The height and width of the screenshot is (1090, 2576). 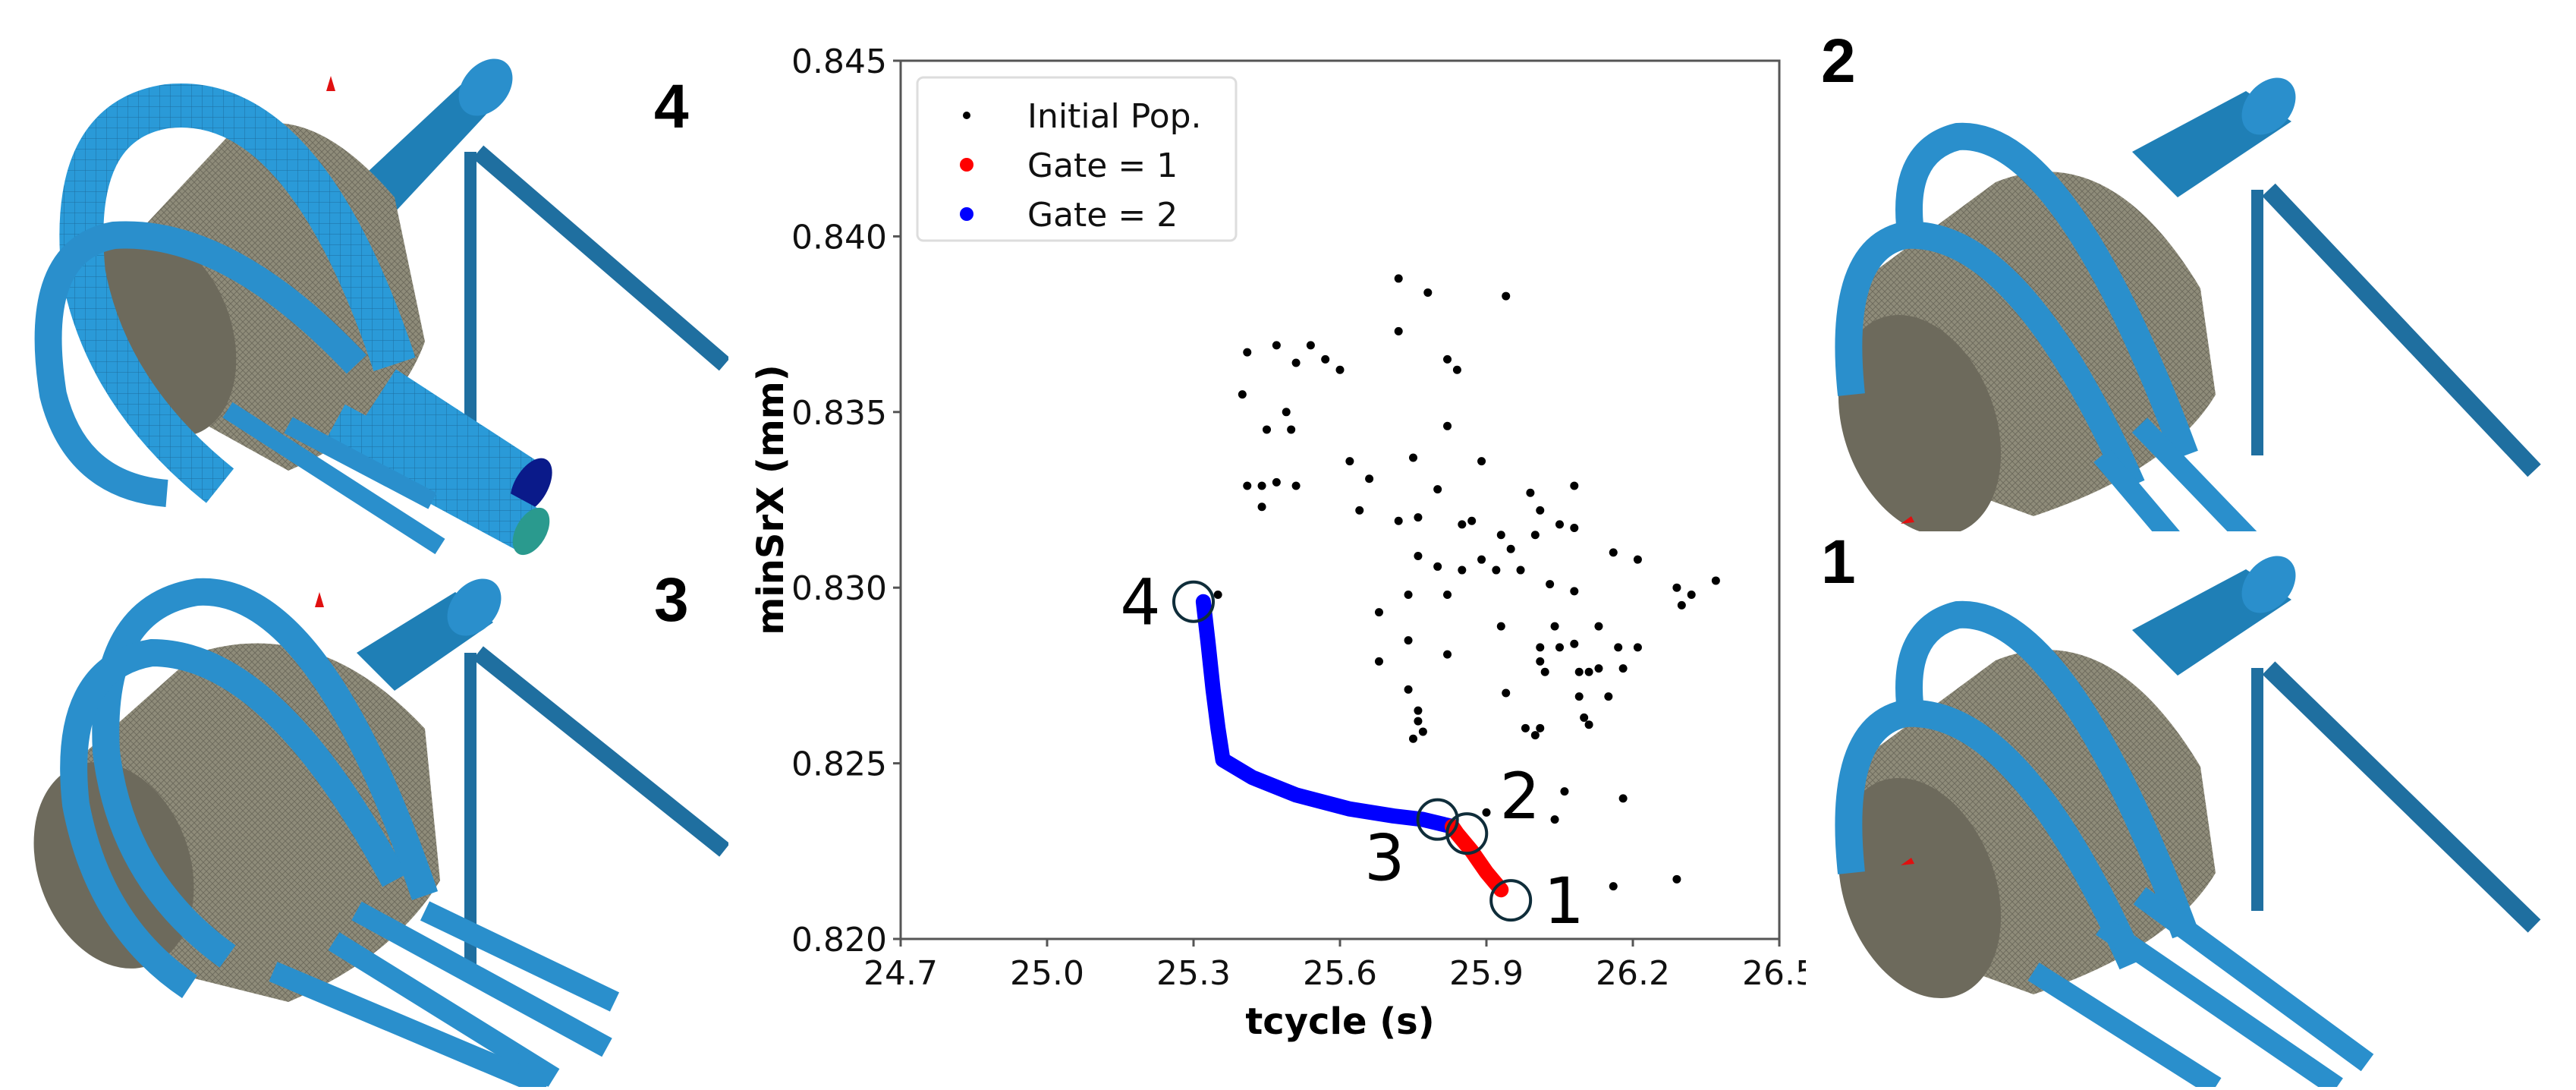 What do you see at coordinates (839, 62) in the screenshot?
I see `y-tick-label: 0.845` at bounding box center [839, 62].